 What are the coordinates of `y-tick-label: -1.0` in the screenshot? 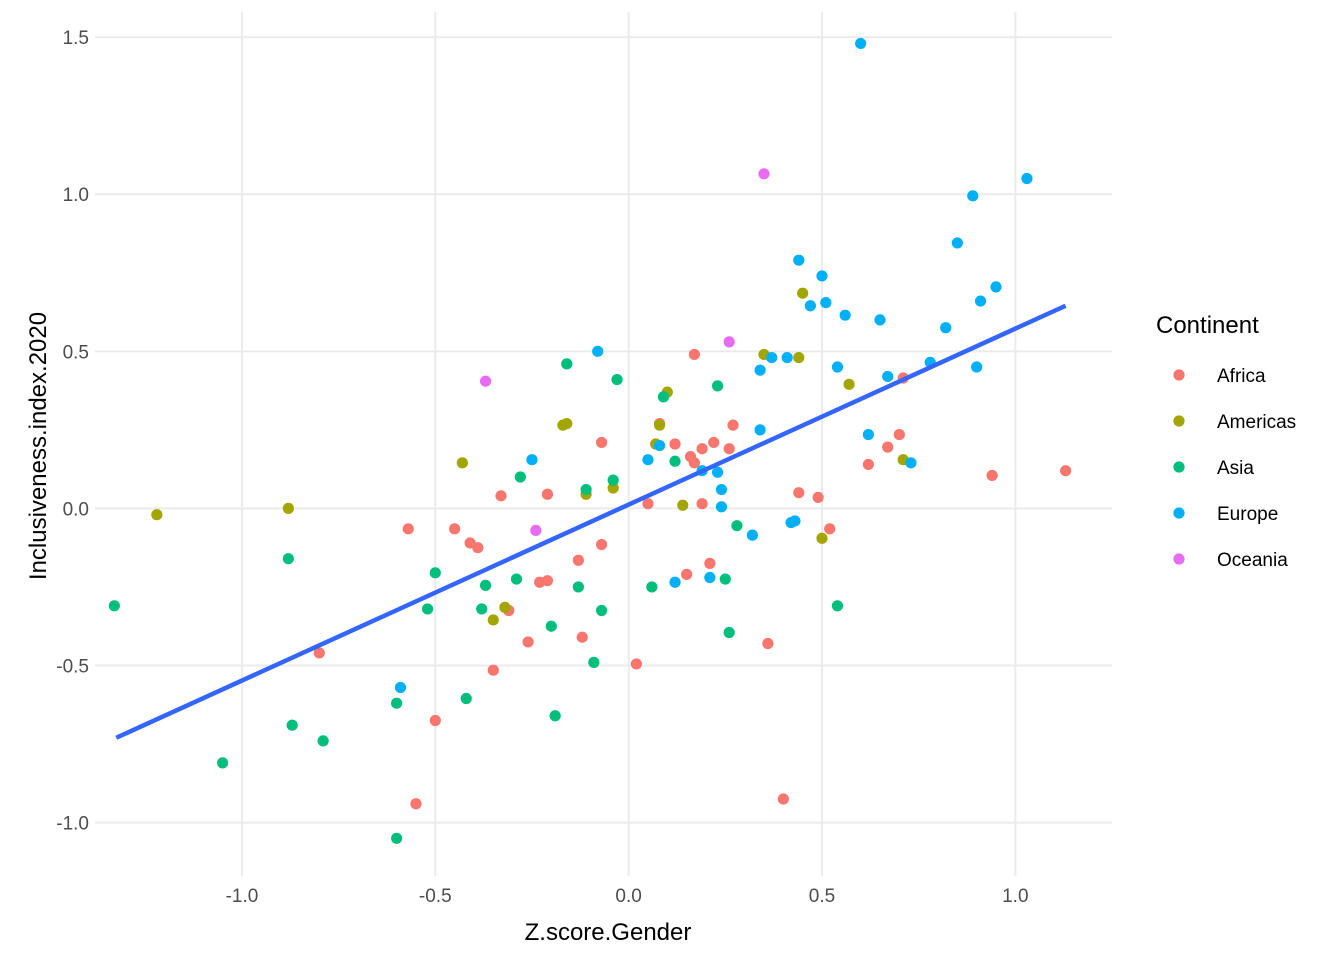 It's located at (72, 824).